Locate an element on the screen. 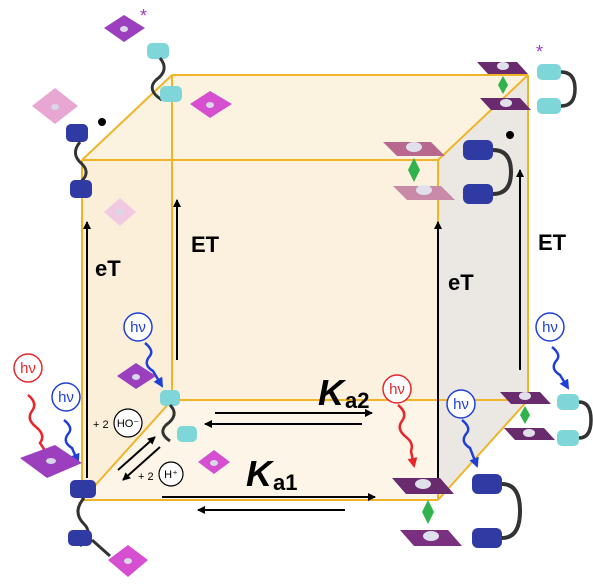 Image resolution: width=593 pixels, height=584 pixels. hv-circle-red-right is located at coordinates (397, 389).